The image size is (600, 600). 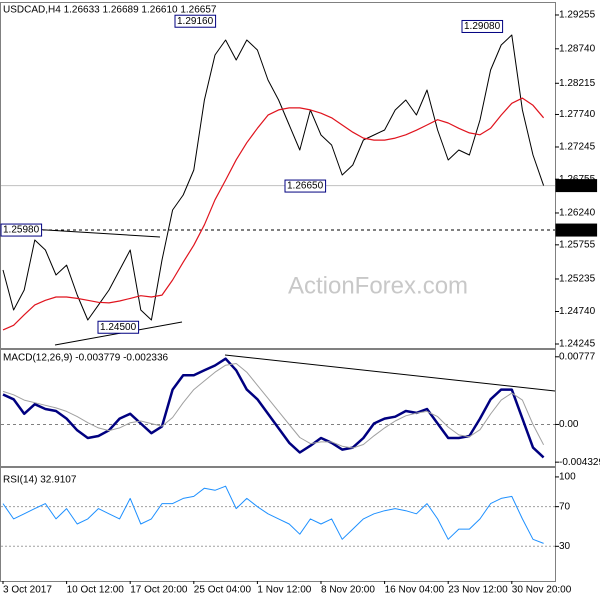 What do you see at coordinates (577, 114) in the screenshot?
I see `y-tick-label: 1.27740` at bounding box center [577, 114].